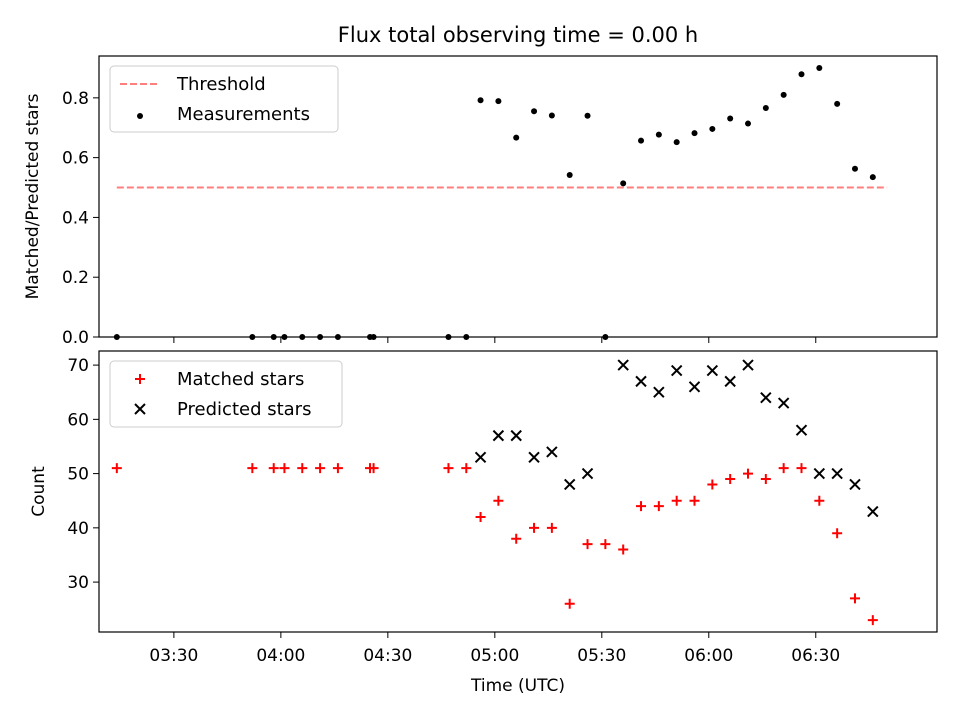 Image resolution: width=960 pixels, height=720 pixels. What do you see at coordinates (517, 686) in the screenshot?
I see `x-axis-title: Time (UTC)` at bounding box center [517, 686].